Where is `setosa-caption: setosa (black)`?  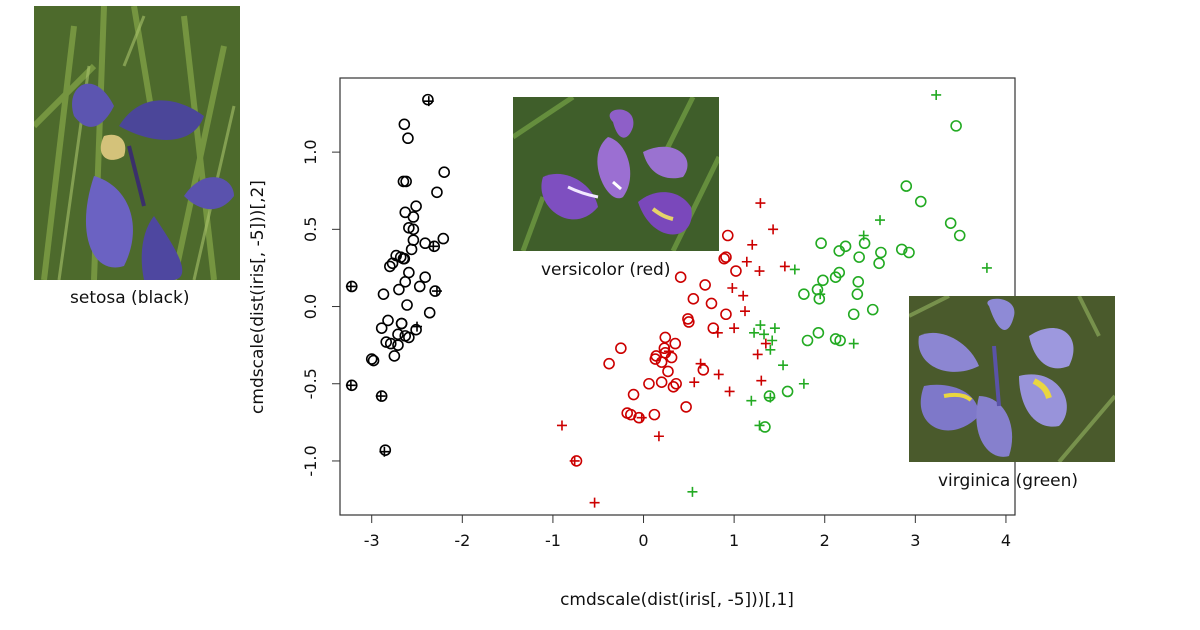
setosa-caption: setosa (black) is located at coordinates (130, 298).